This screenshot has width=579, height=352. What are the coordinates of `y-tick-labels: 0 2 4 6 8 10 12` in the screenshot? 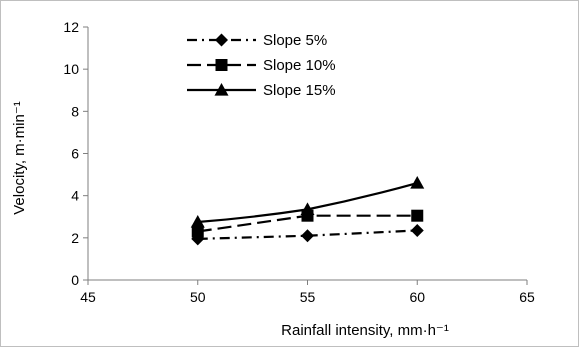 It's located at (75, 153).